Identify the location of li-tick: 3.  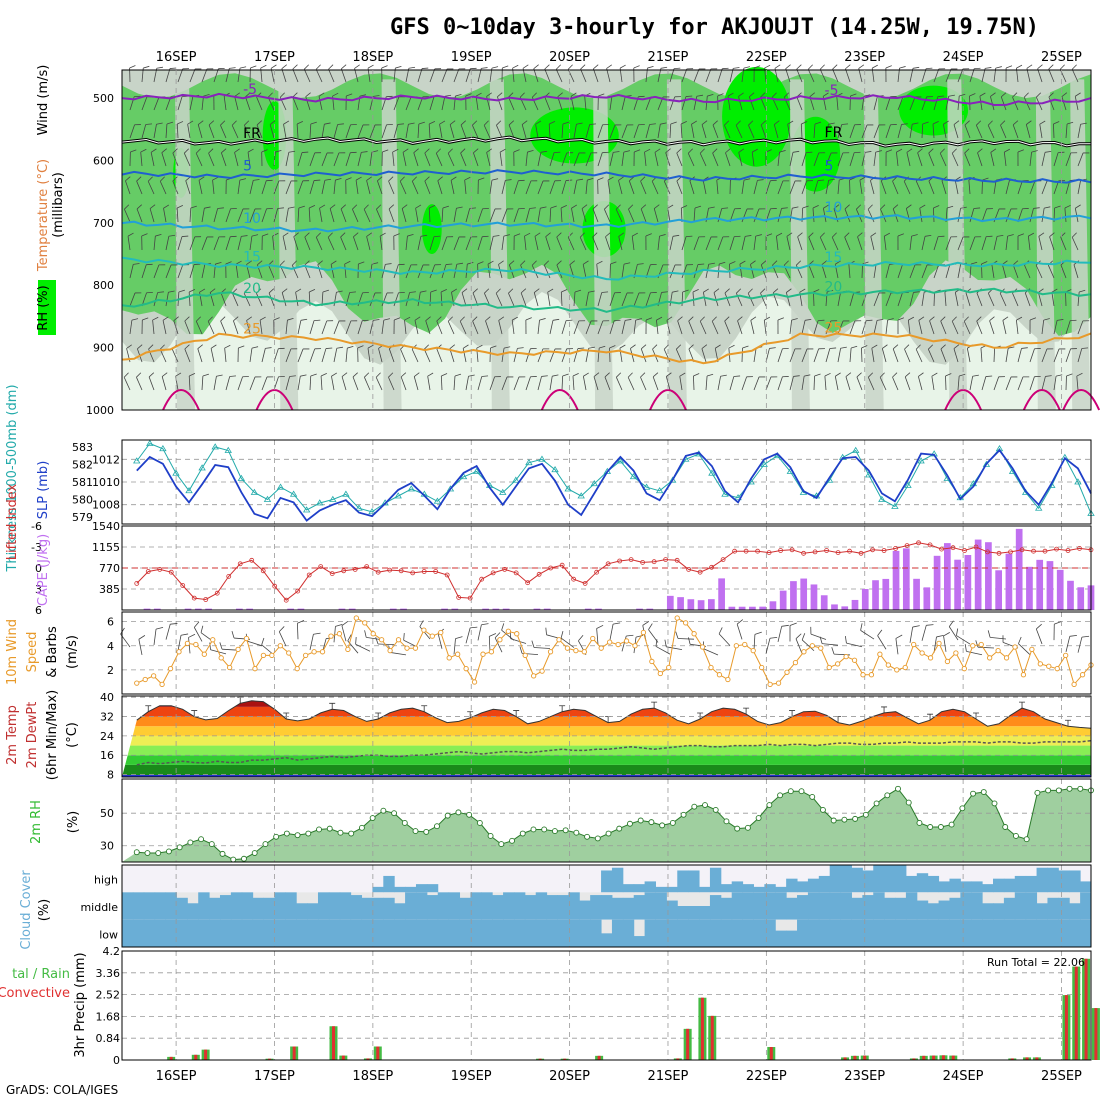
(38, 589).